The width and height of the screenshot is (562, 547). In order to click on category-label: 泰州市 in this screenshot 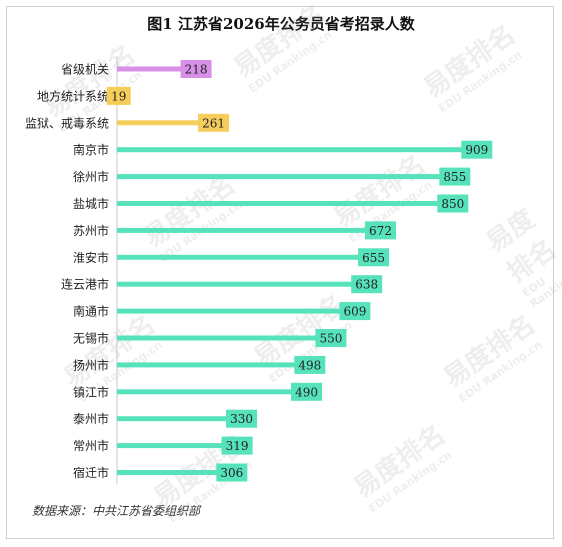, I will do `click(91, 418)`.